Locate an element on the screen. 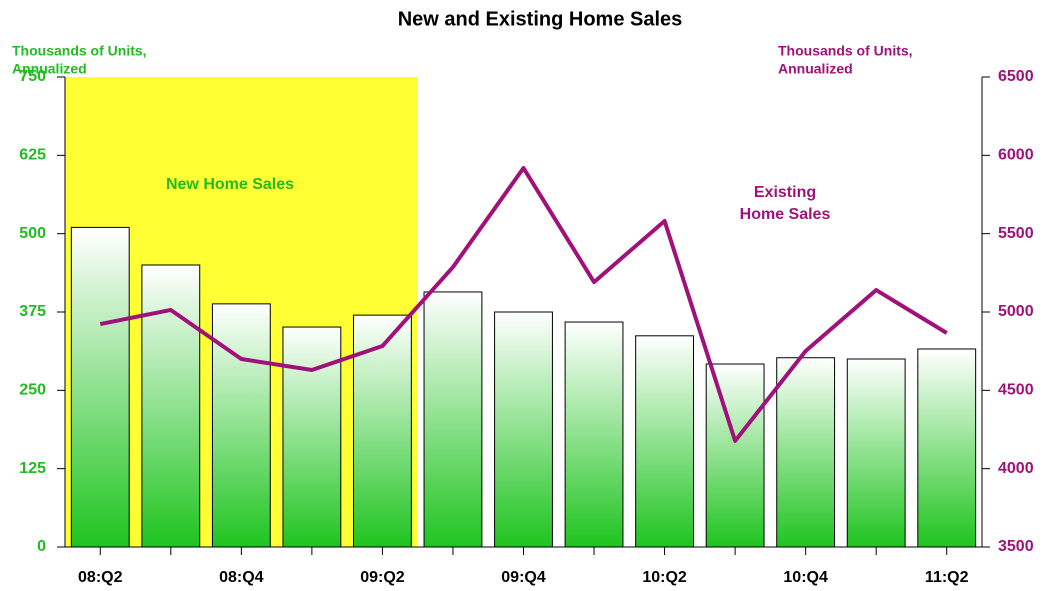  x-tick-label: 10:Q4 is located at coordinates (805, 577).